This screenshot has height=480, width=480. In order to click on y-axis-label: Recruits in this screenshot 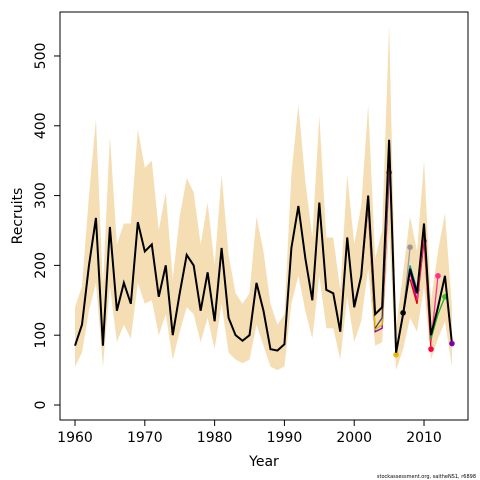, I will do `click(18, 216)`.